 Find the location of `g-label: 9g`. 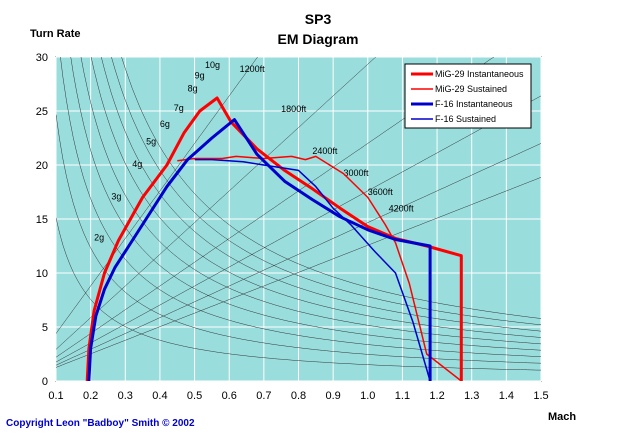

g-label: 9g is located at coordinates (200, 76).